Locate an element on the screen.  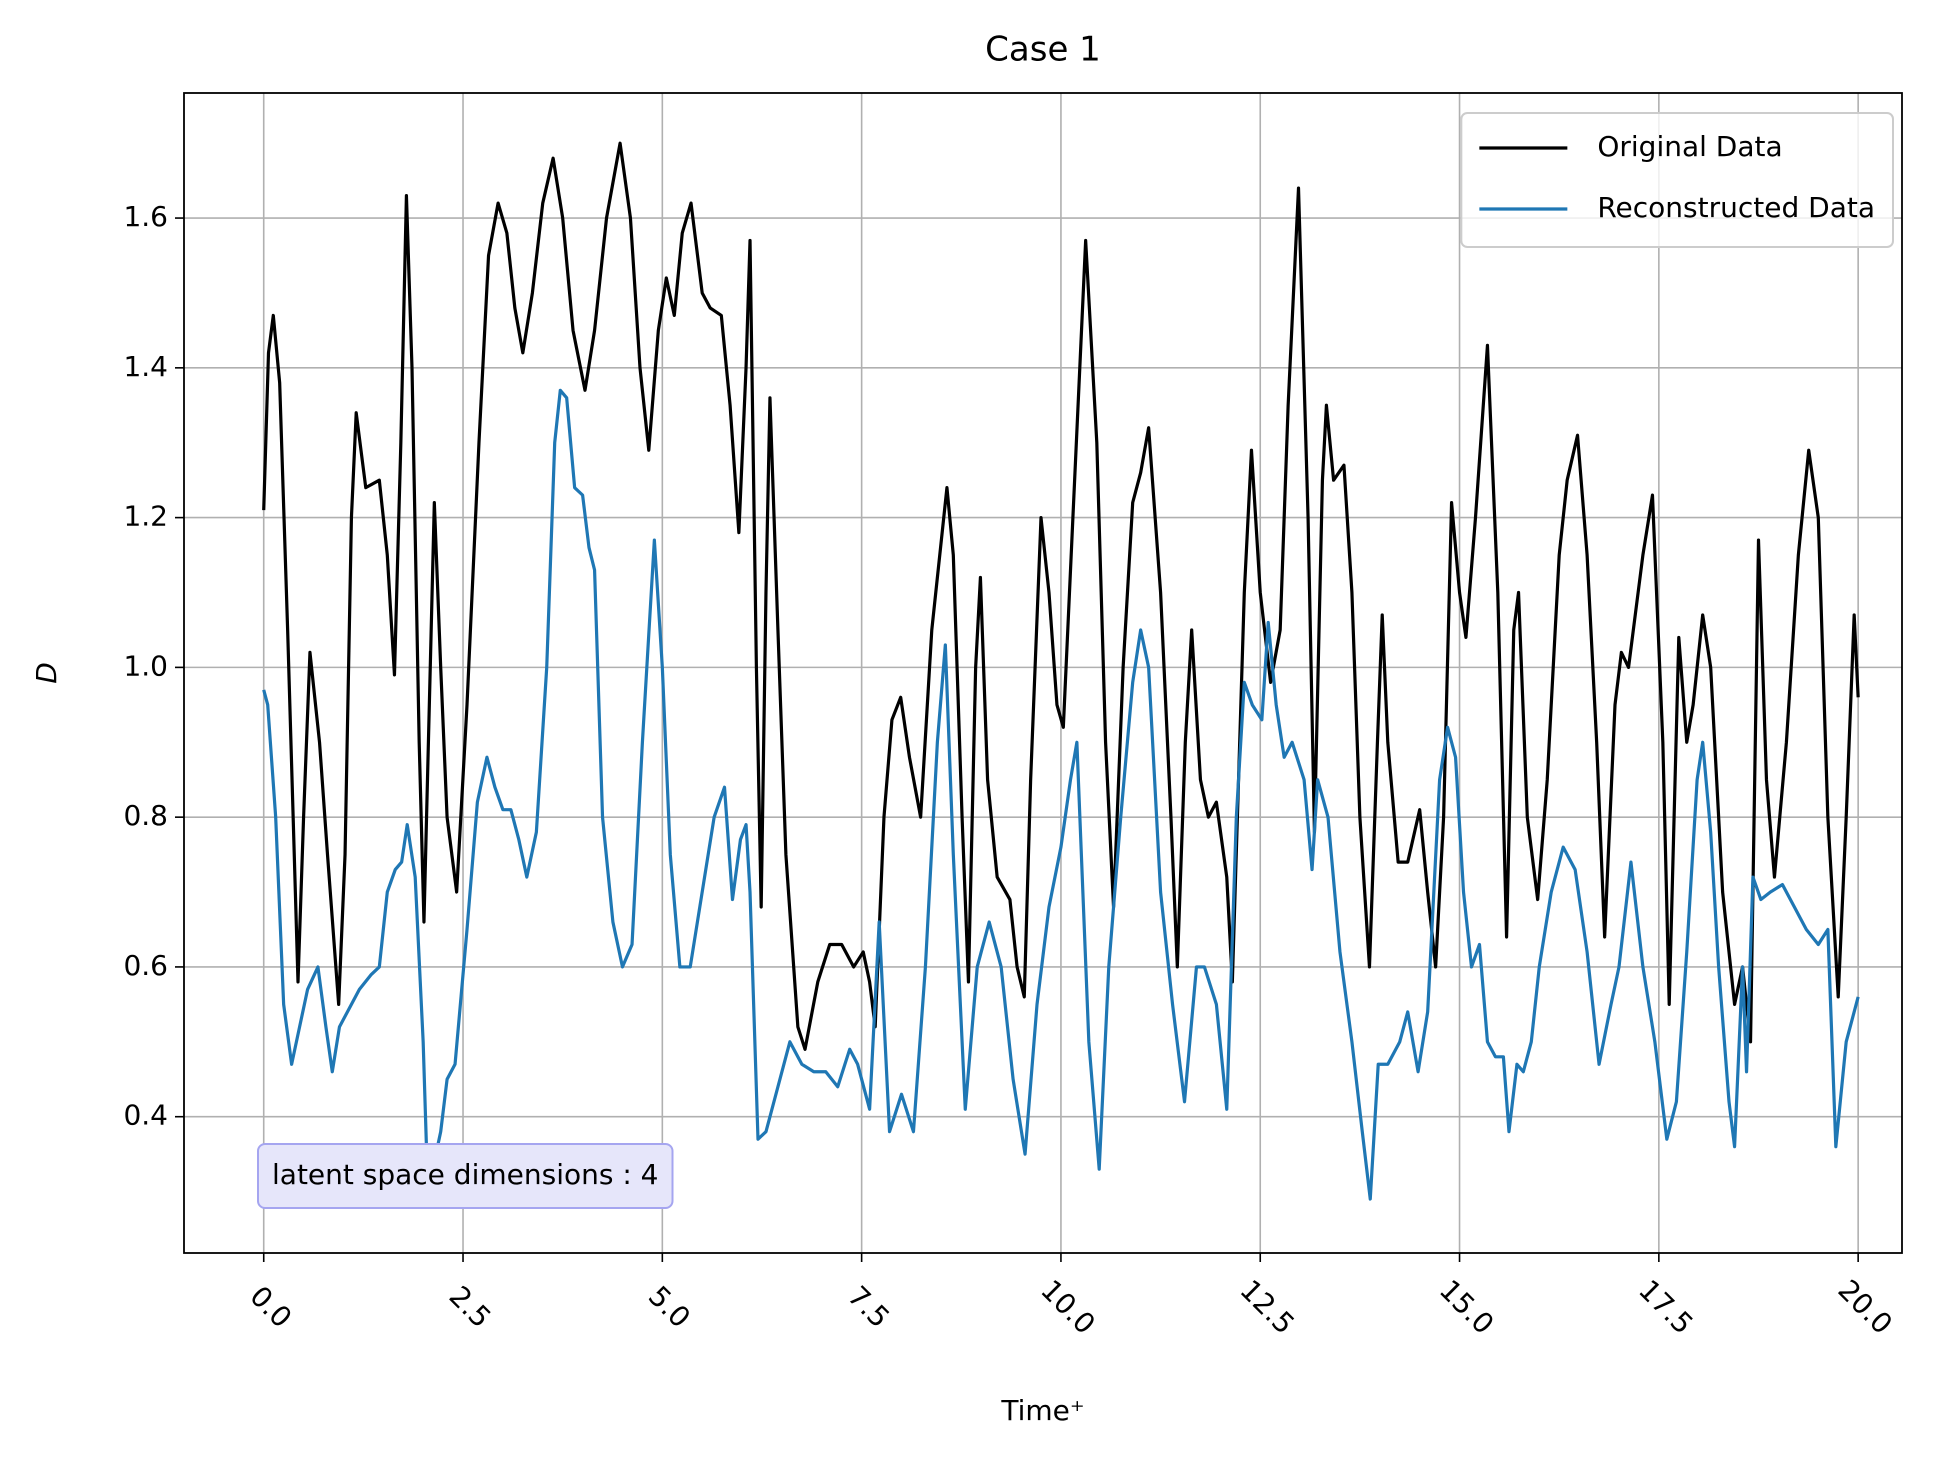
y-tick-label: 1.2 is located at coordinates (145, 516).